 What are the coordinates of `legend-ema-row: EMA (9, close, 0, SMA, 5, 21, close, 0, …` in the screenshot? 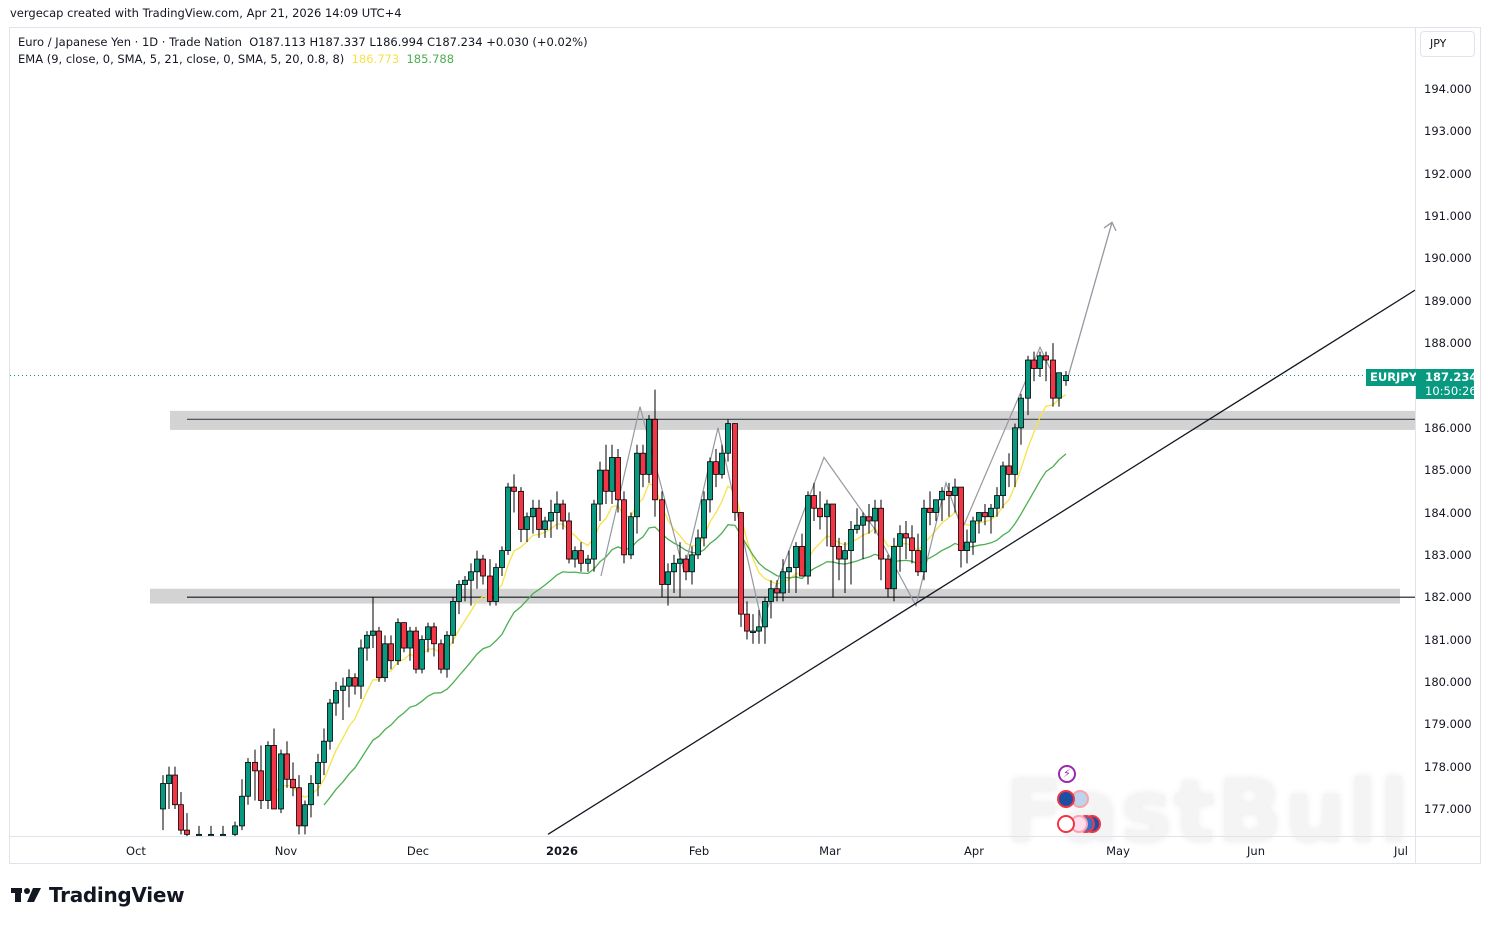 It's located at (303, 59).